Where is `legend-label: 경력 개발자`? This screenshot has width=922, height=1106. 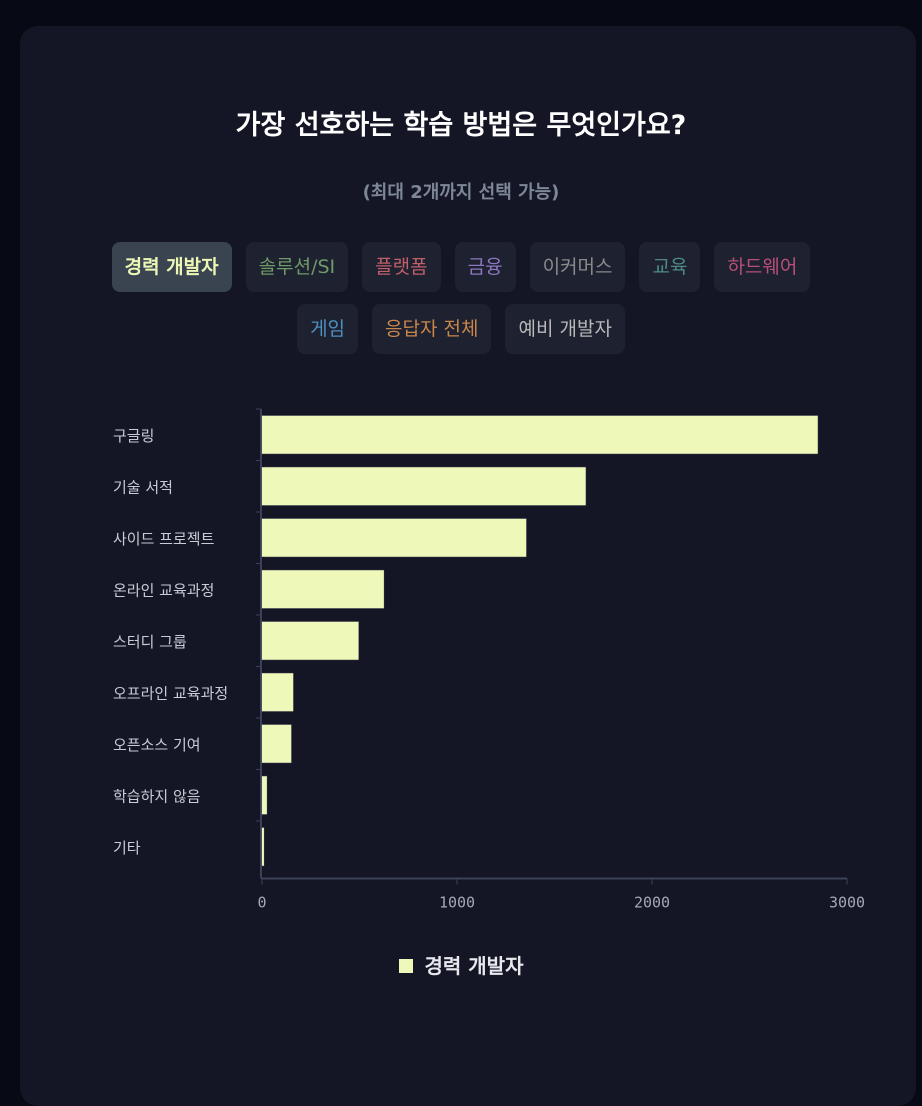
legend-label: 경력 개발자 is located at coordinates (474, 966).